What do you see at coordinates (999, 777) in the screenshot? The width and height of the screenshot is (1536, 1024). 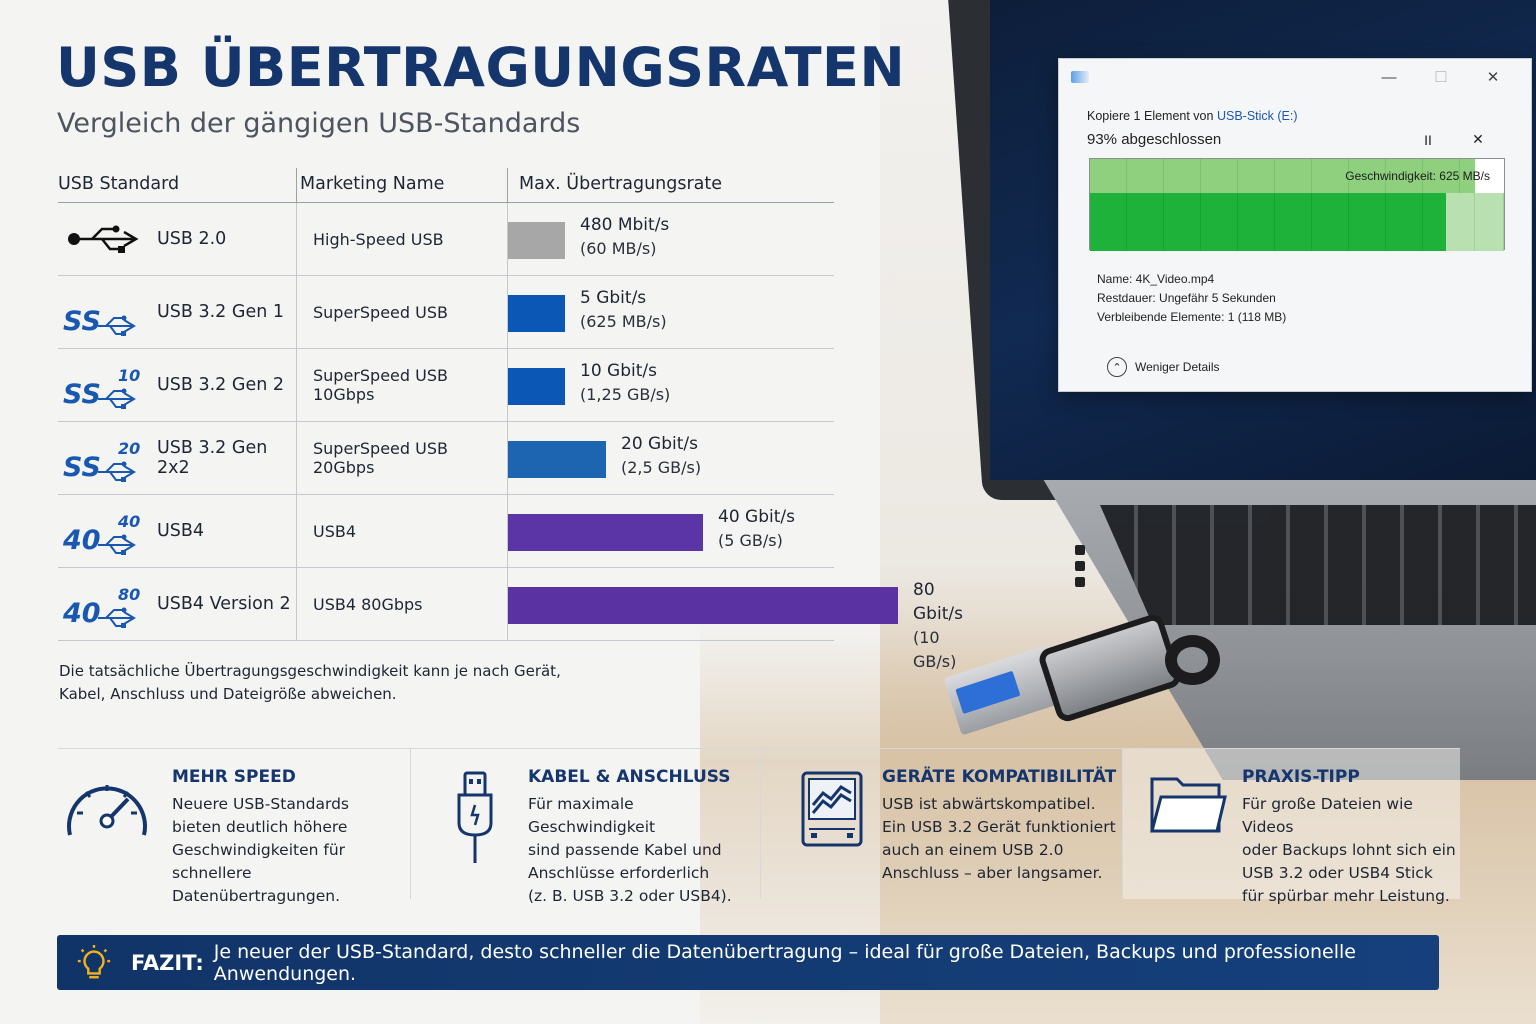 I see `card-title: GERÄTE KOMPATIBILITÄT` at bounding box center [999, 777].